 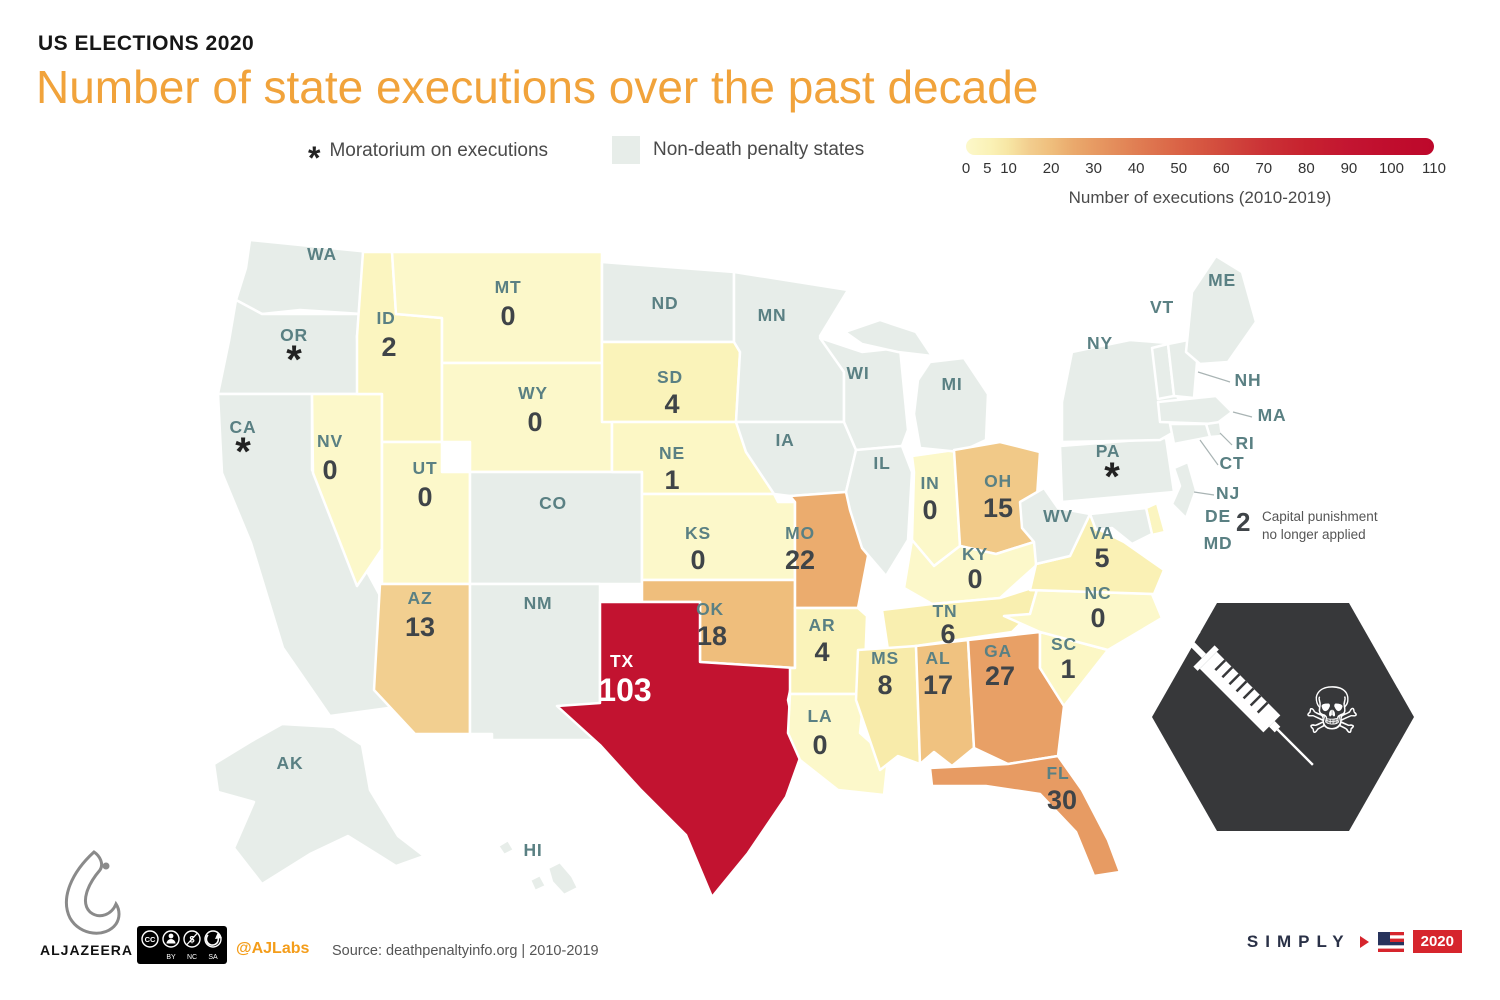 I want to click on state-nm, so click(x=535, y=662).